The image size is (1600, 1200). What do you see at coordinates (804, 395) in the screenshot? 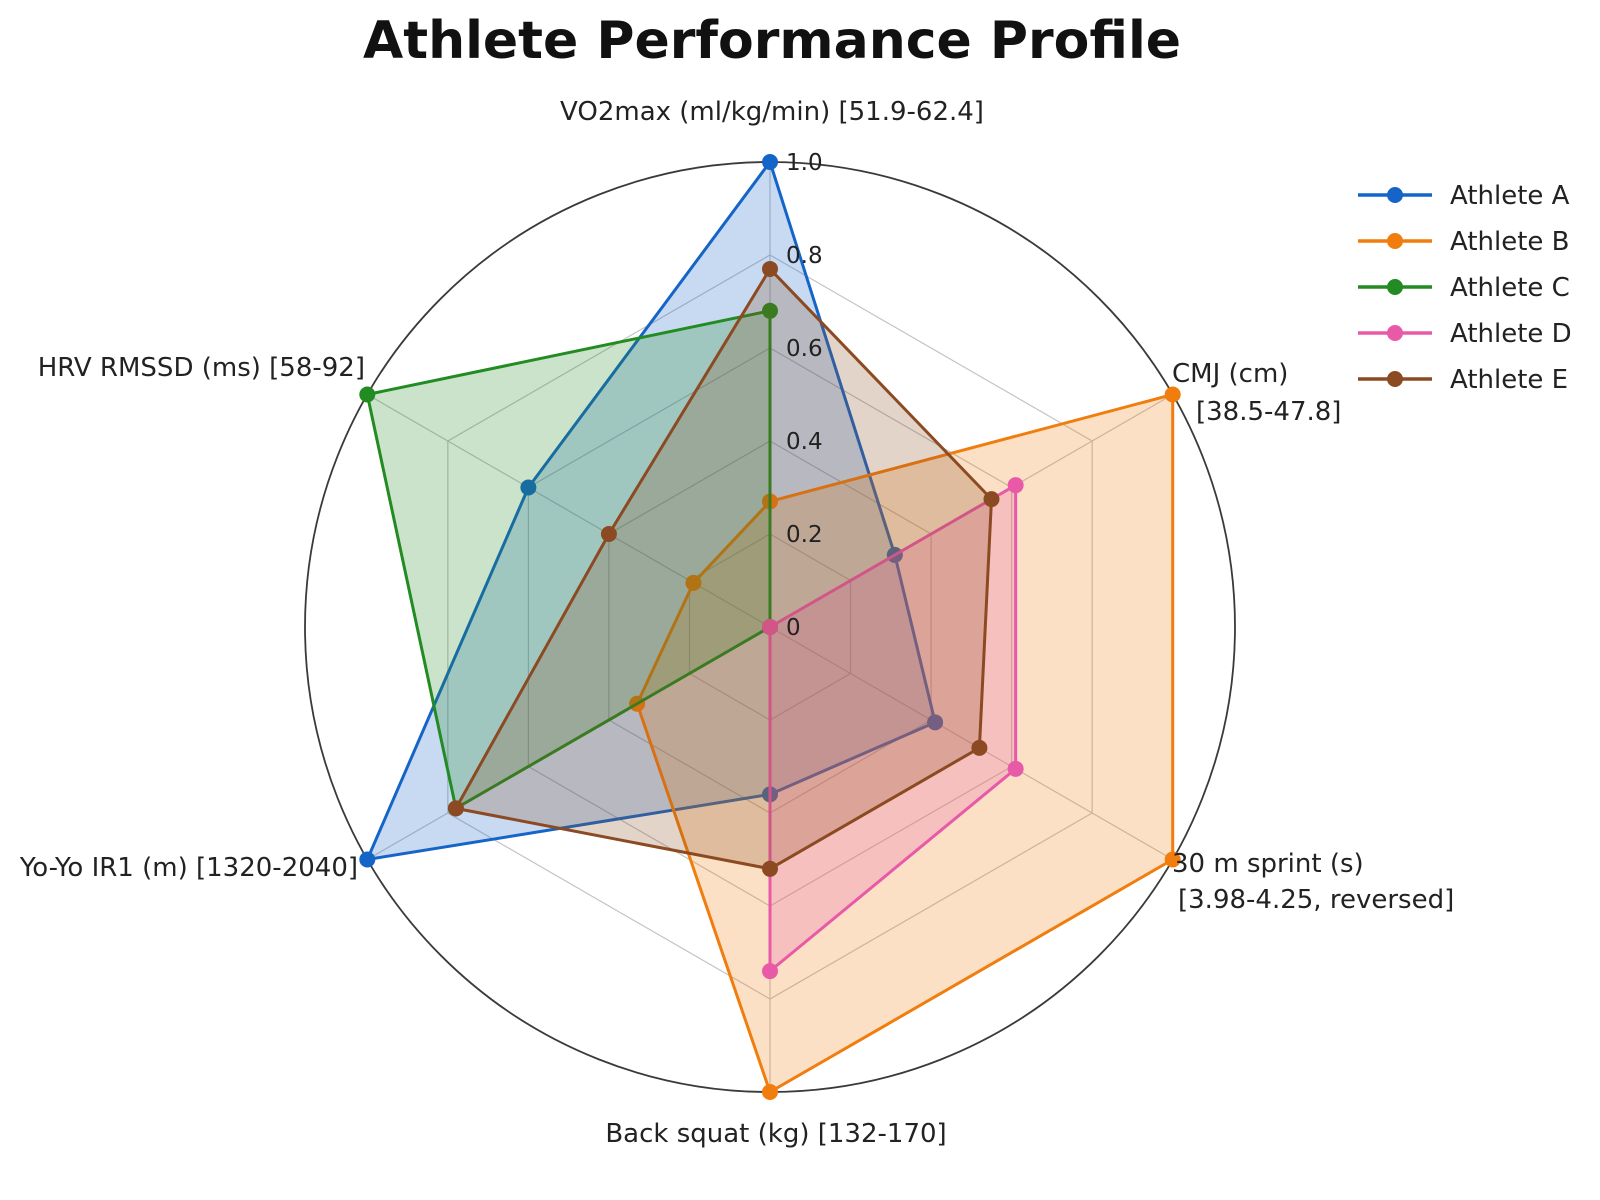
I see `radial-tick-labels: 0 0.2 0.4 0.6 0.8 1.0` at bounding box center [804, 395].